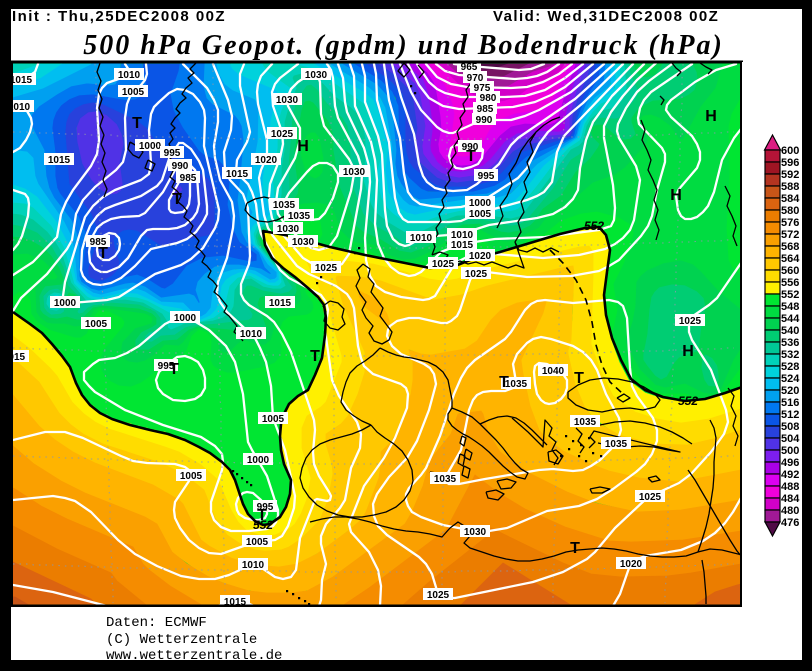  What do you see at coordinates (790, 259) in the screenshot?
I see `svg-text: 564` at bounding box center [790, 259].